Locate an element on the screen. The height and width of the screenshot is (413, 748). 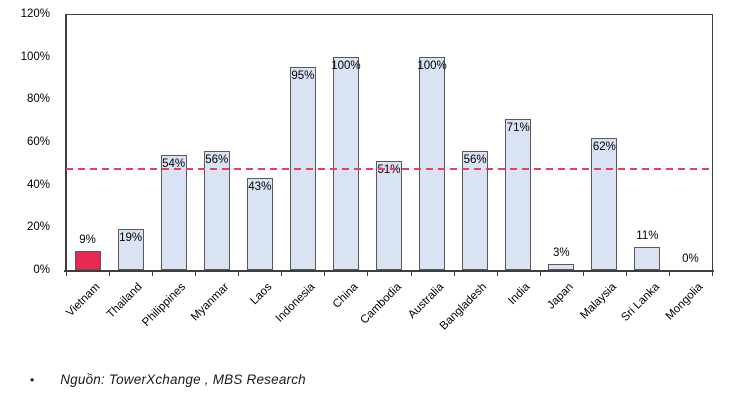
x-axis-label-china: China is located at coordinates (345, 296).